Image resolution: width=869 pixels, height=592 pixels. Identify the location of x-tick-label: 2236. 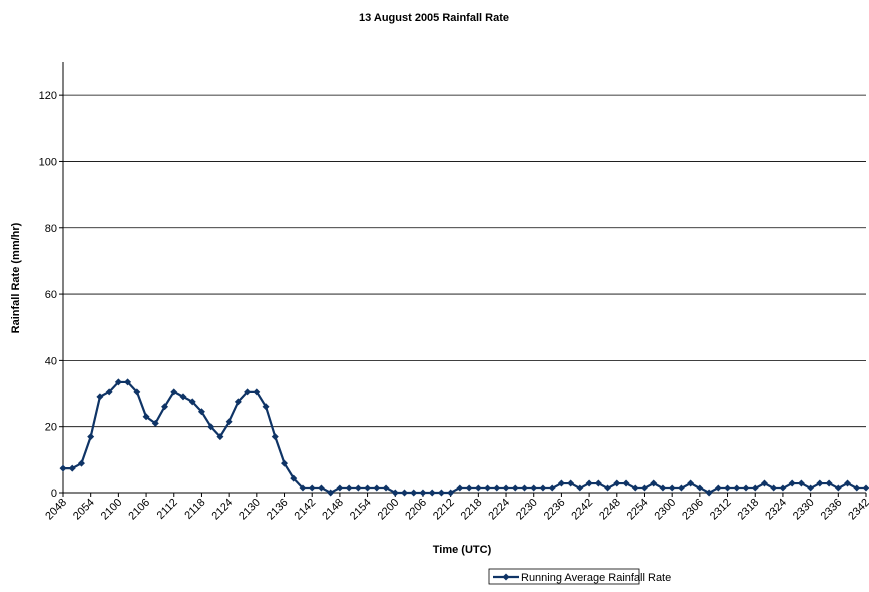
(555, 510).